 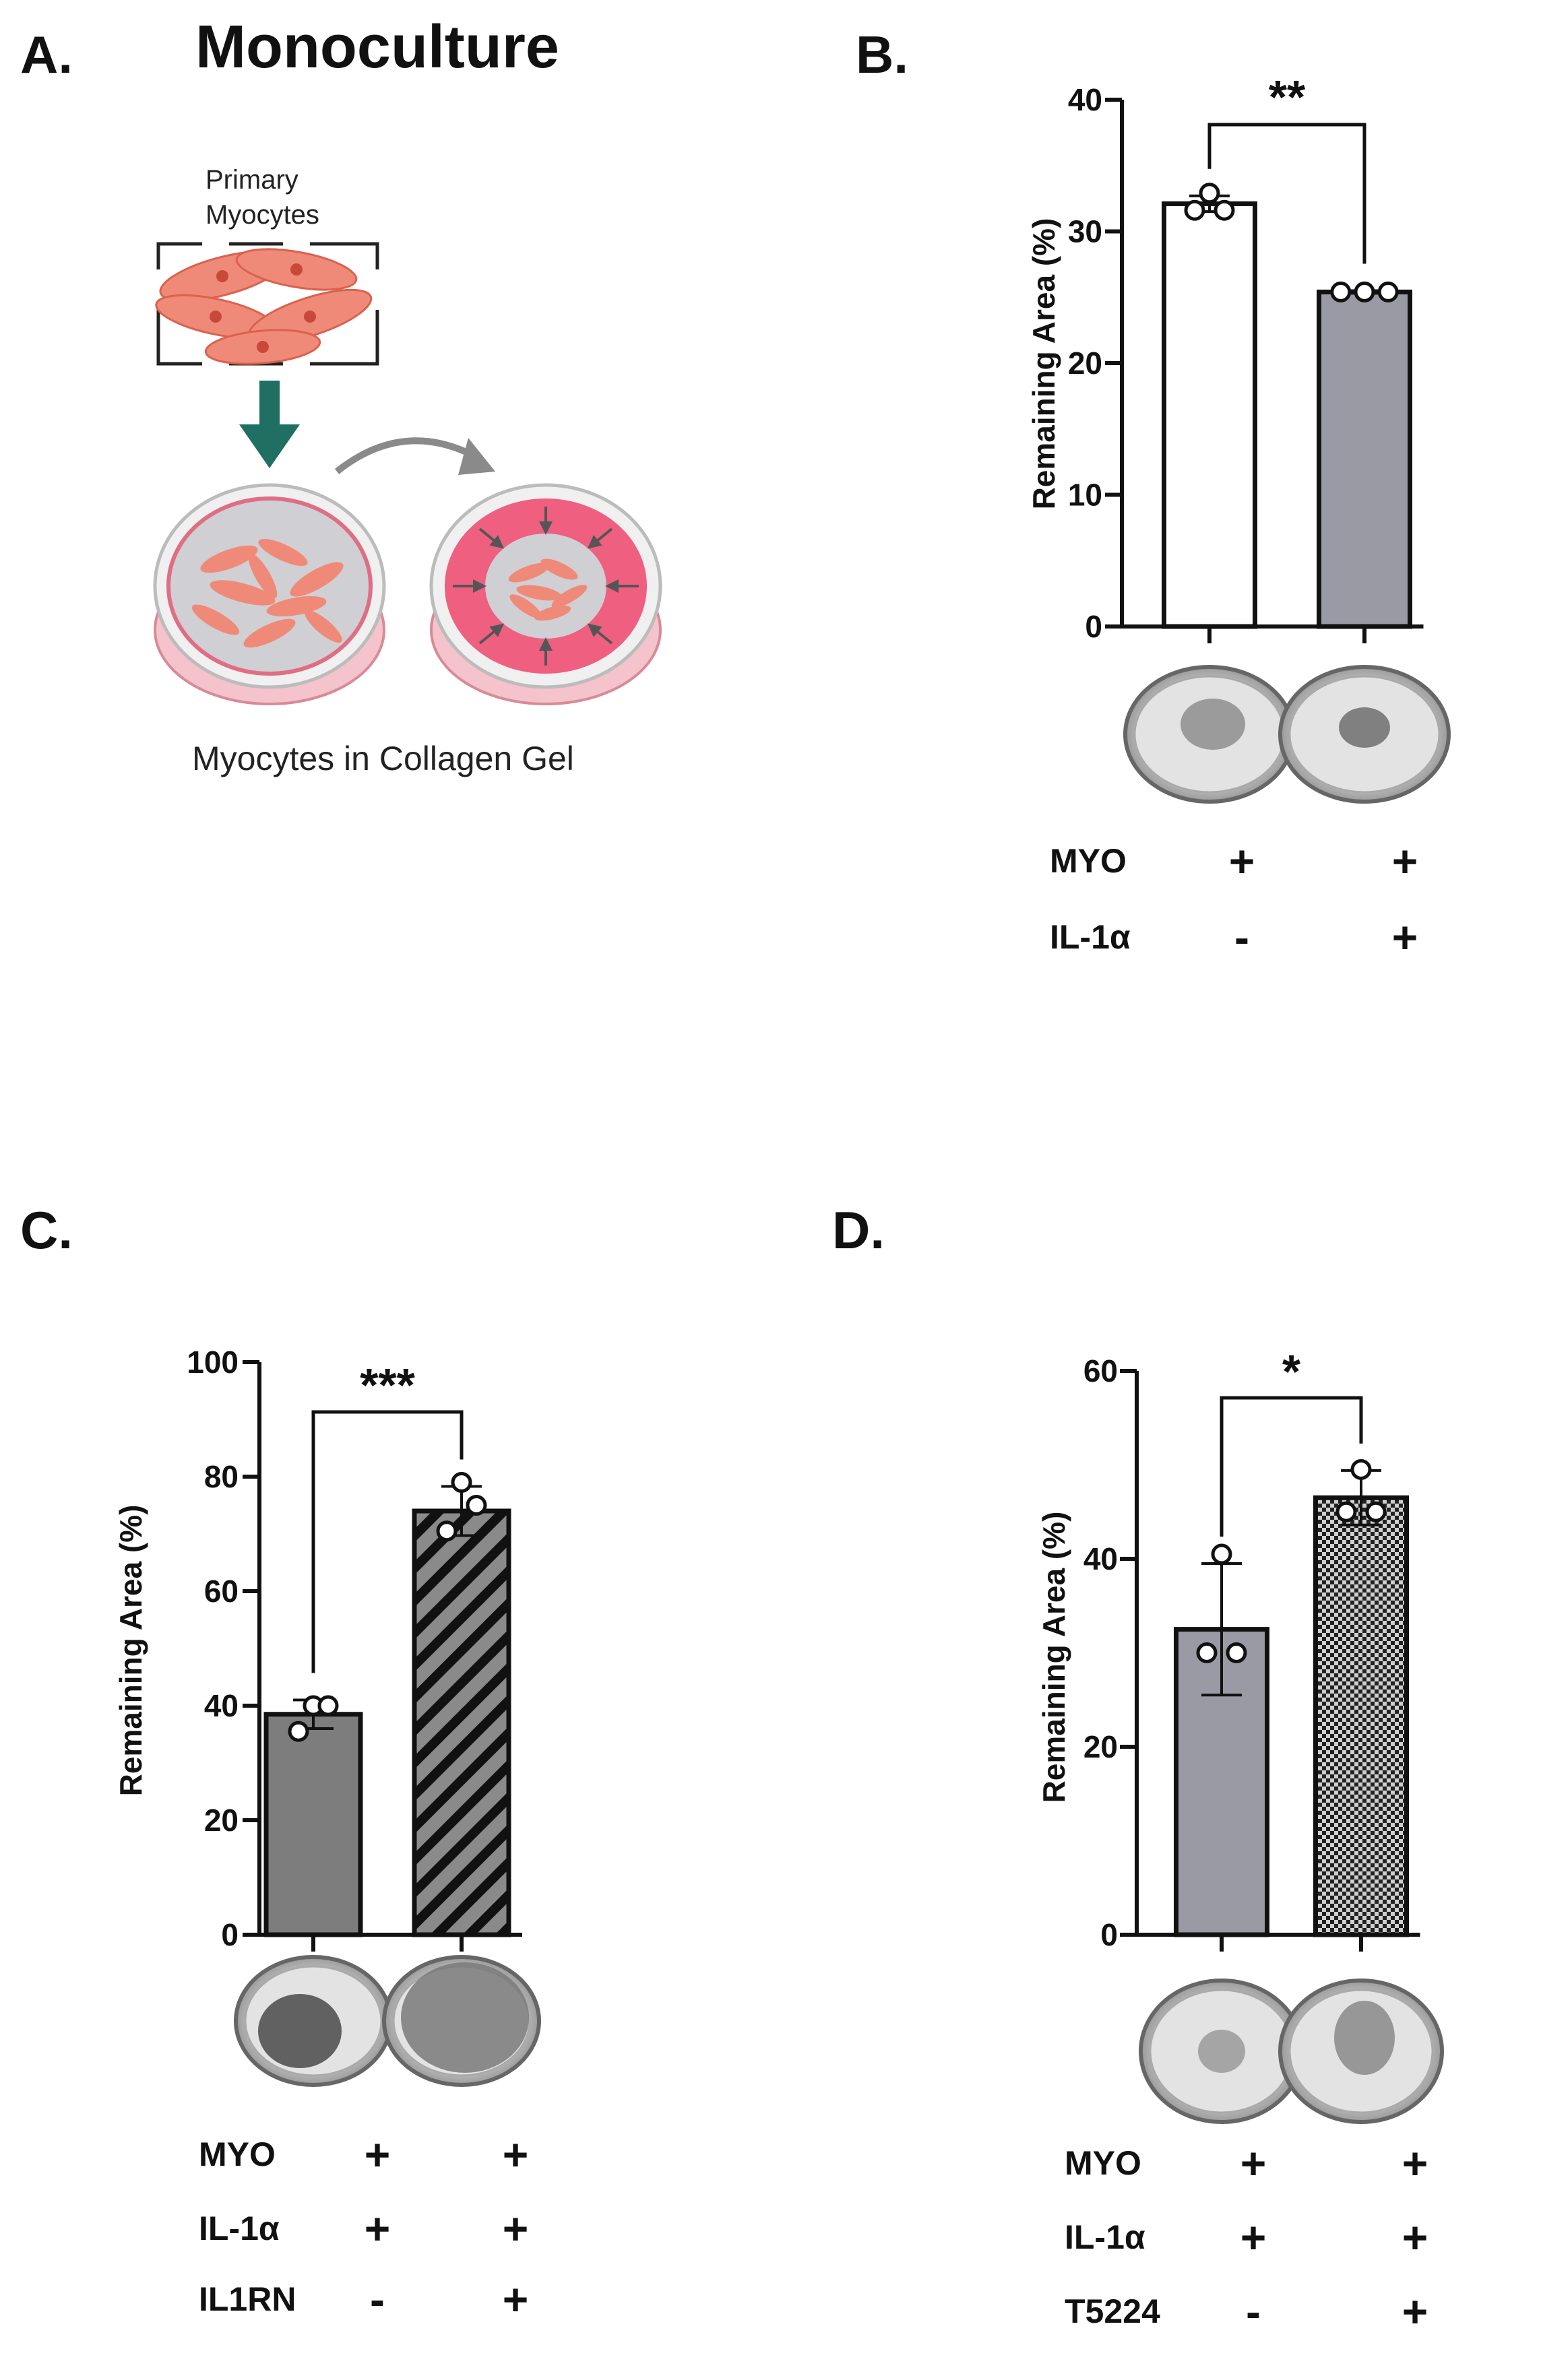 I want to click on panel-a: A. Monoculture Primary Myocytes, so click(x=341, y=395).